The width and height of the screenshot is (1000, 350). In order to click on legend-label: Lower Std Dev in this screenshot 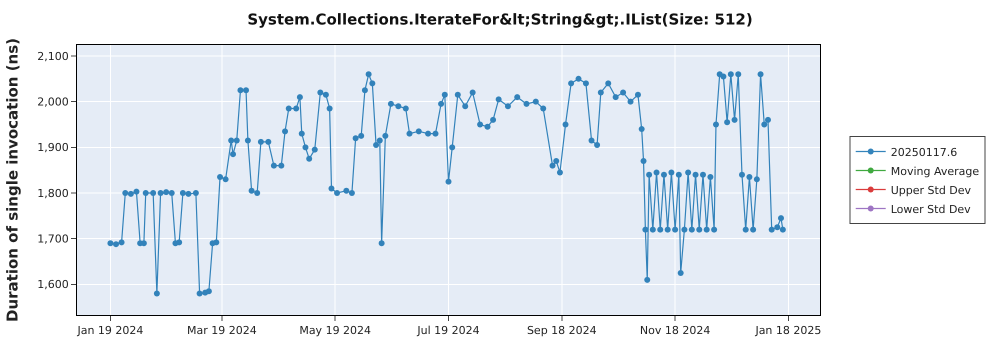, I will do `click(931, 209)`.